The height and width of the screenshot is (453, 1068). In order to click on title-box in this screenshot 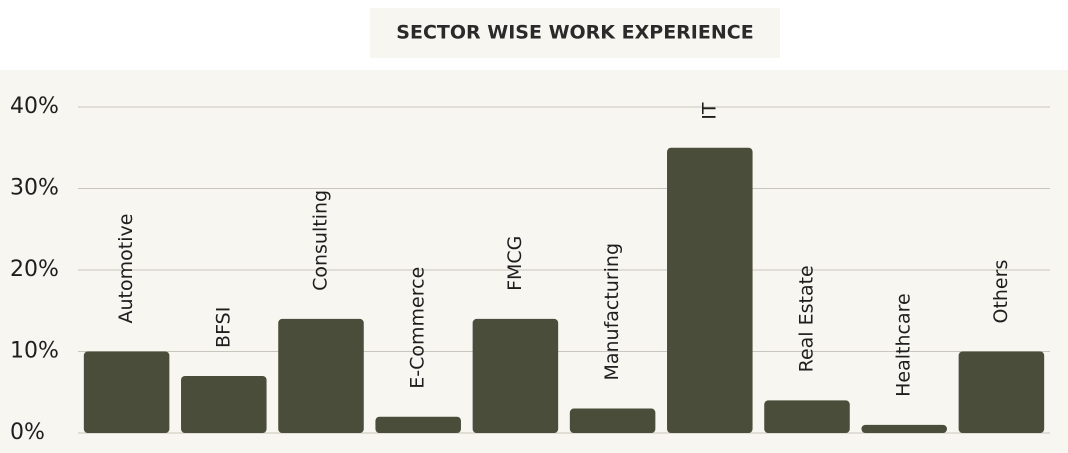, I will do `click(575, 33)`.